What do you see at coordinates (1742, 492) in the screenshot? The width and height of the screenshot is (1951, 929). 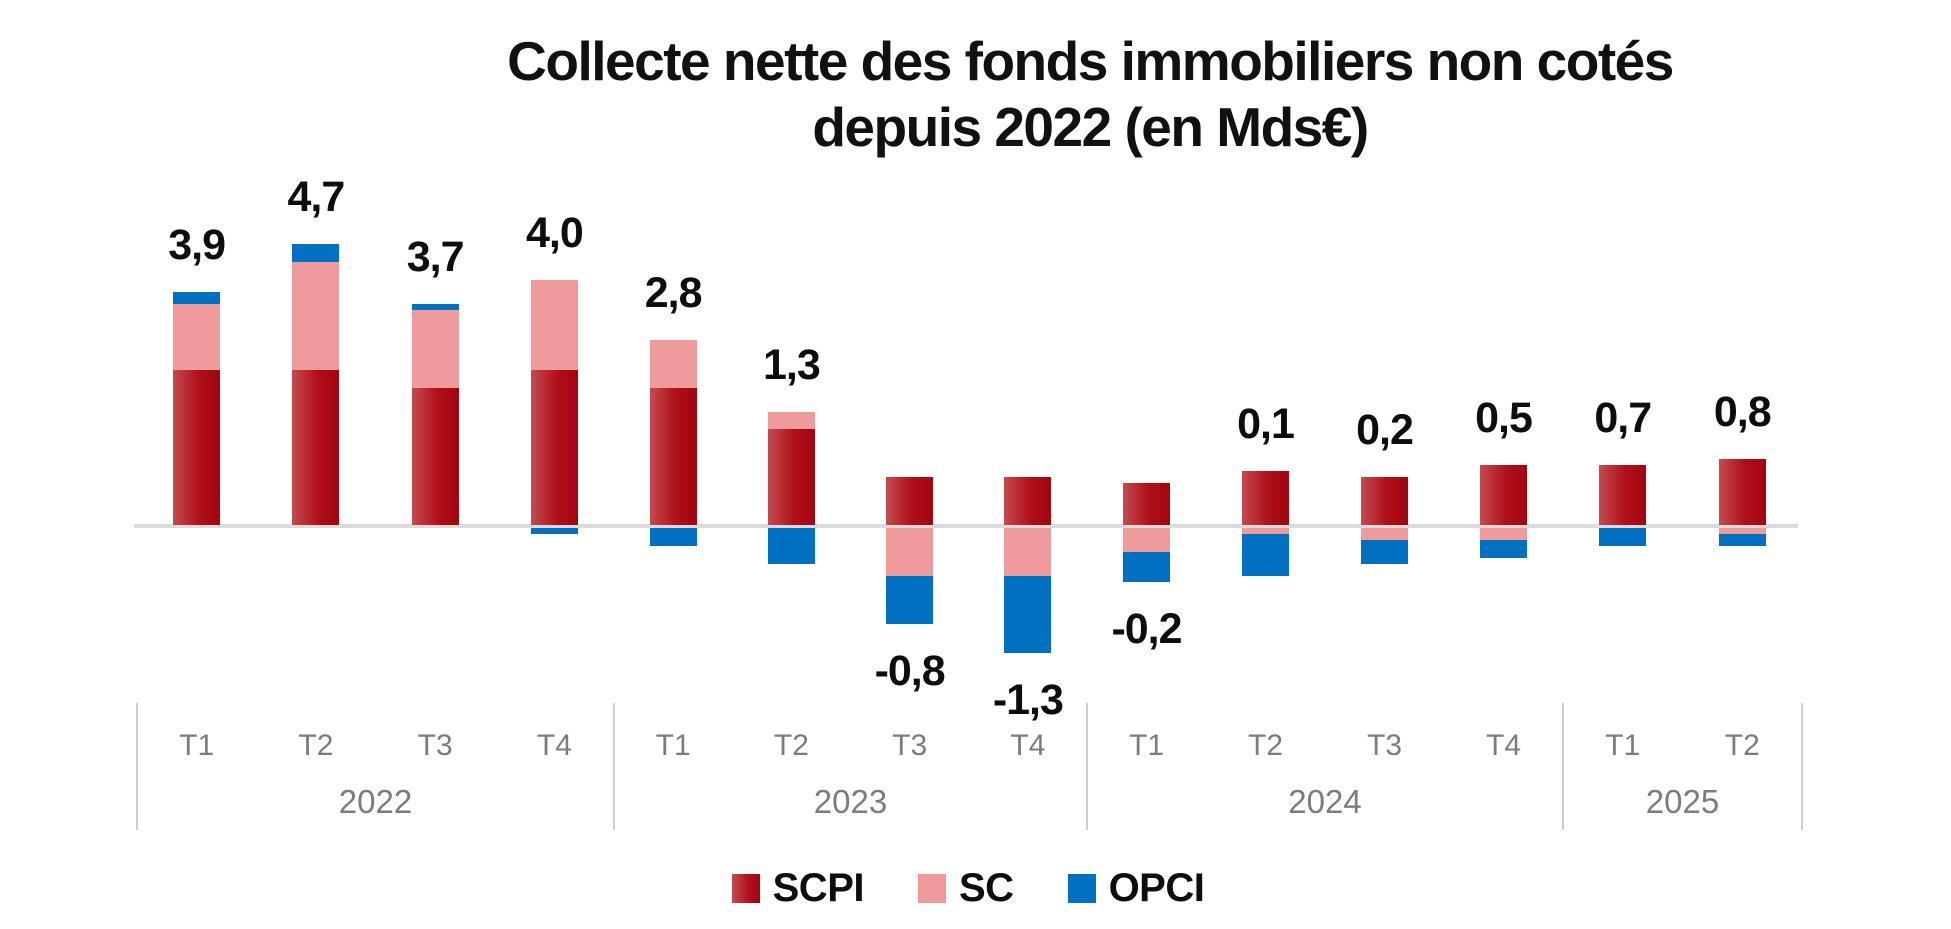 I see `bar-2025-T2-scpi` at bounding box center [1742, 492].